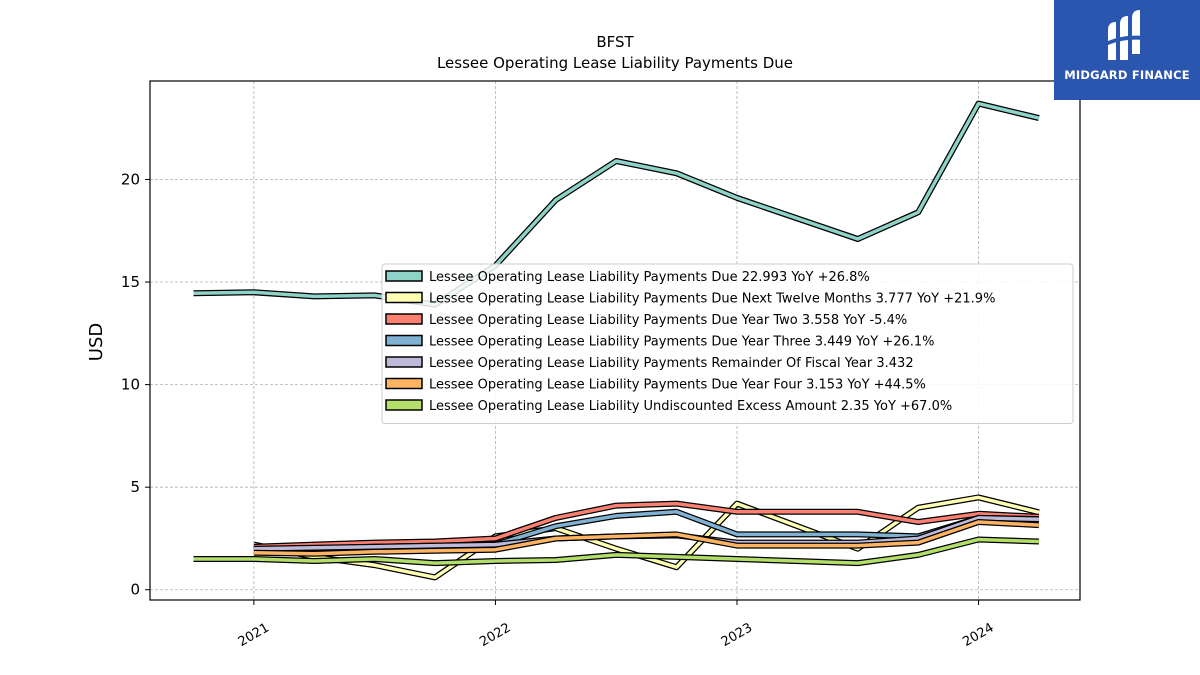  What do you see at coordinates (495, 635) in the screenshot?
I see `x-tick-label: 2022` at bounding box center [495, 635].